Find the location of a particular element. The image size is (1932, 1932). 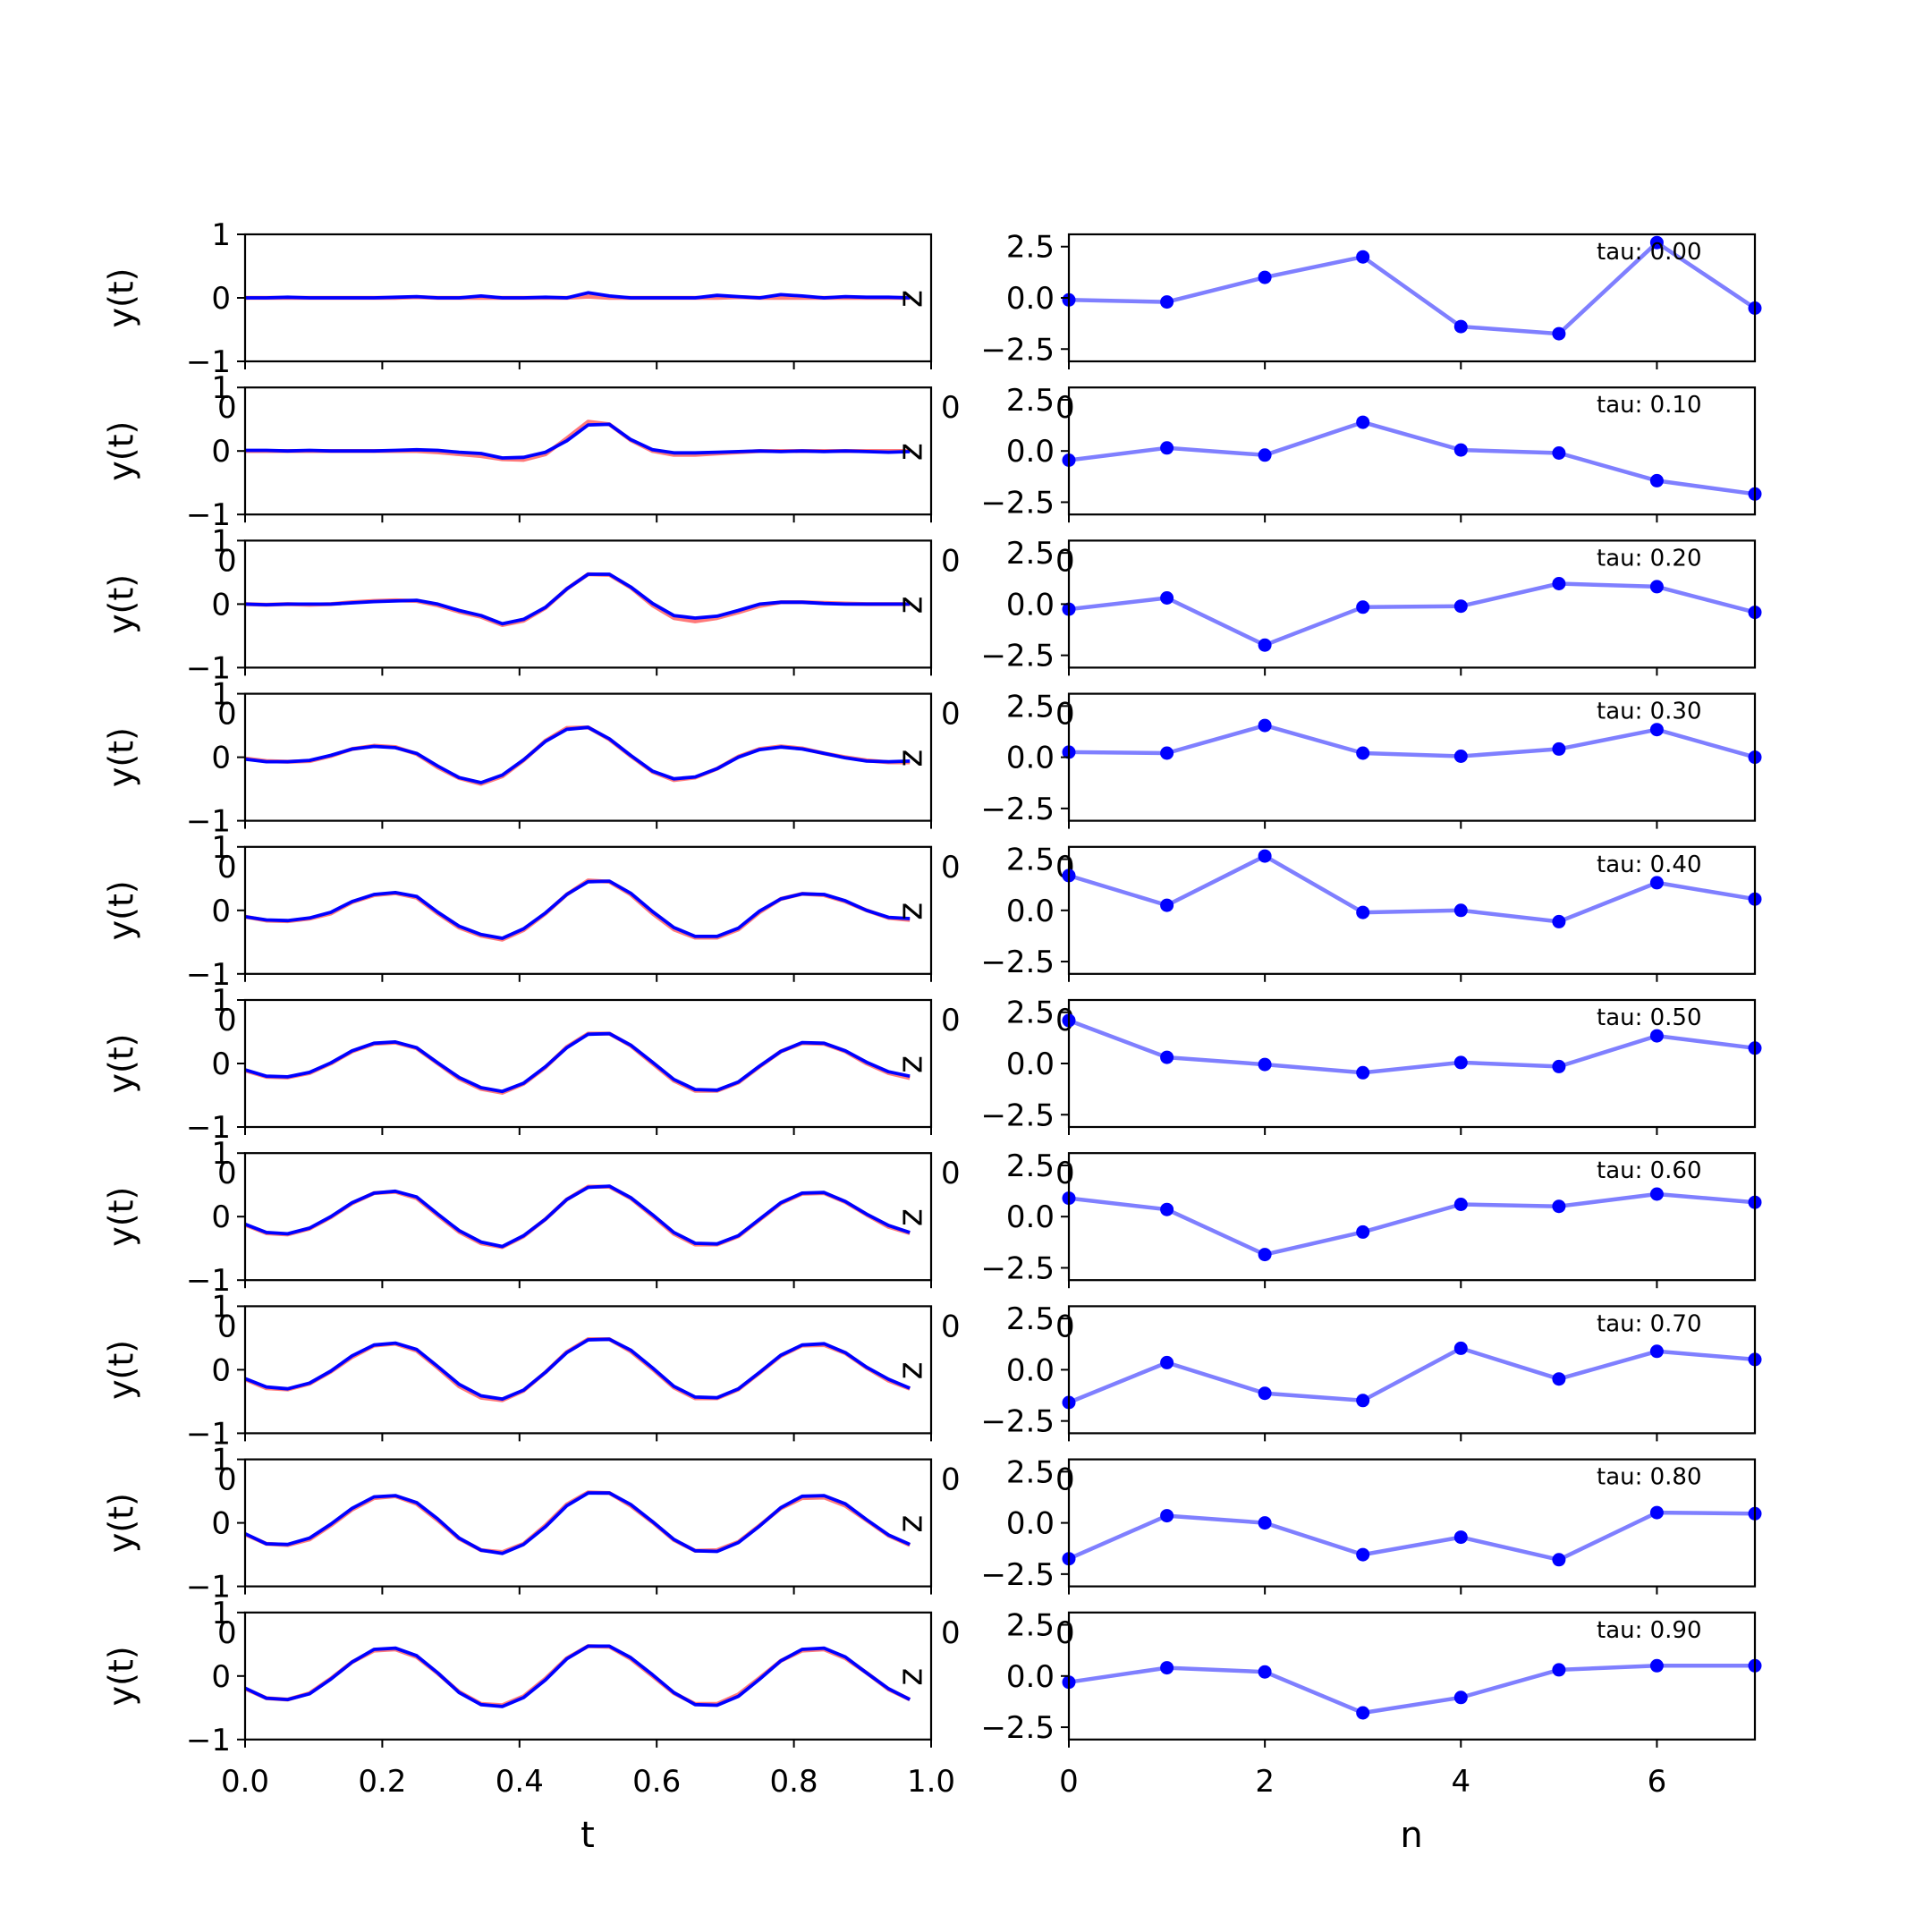

right-x-tick-label: 2 is located at coordinates (1265, 1782).